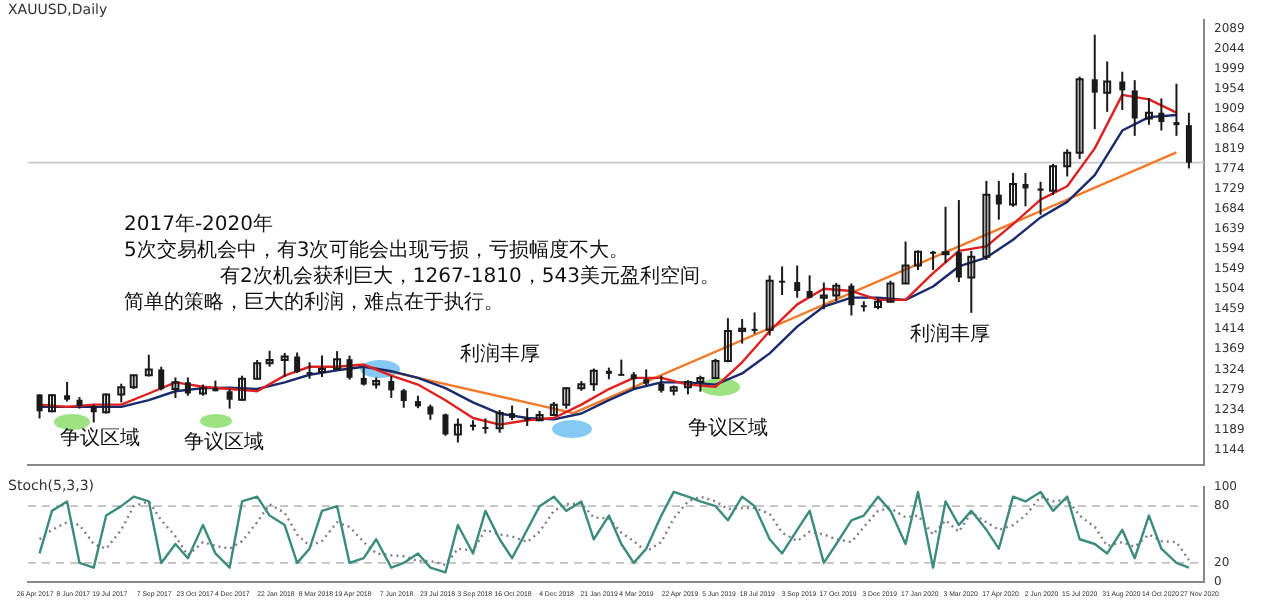 The image size is (1280, 600). I want to click on annotation: 有2次机会获利巨大，1267-1810，543美元盈利空间。, so click(469, 277).